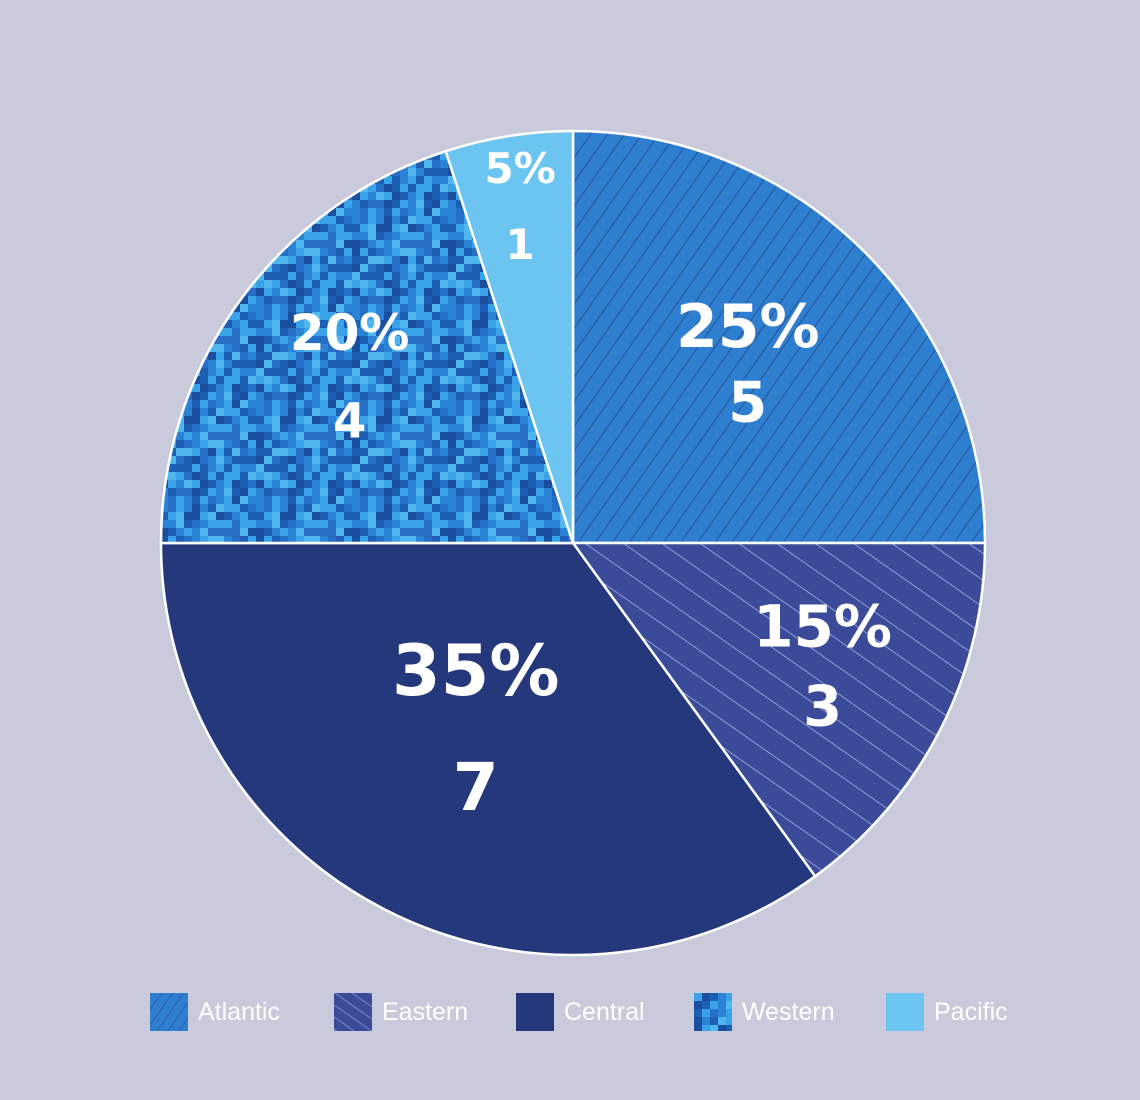  I want to click on legend-swatch-eastern, so click(353, 1012).